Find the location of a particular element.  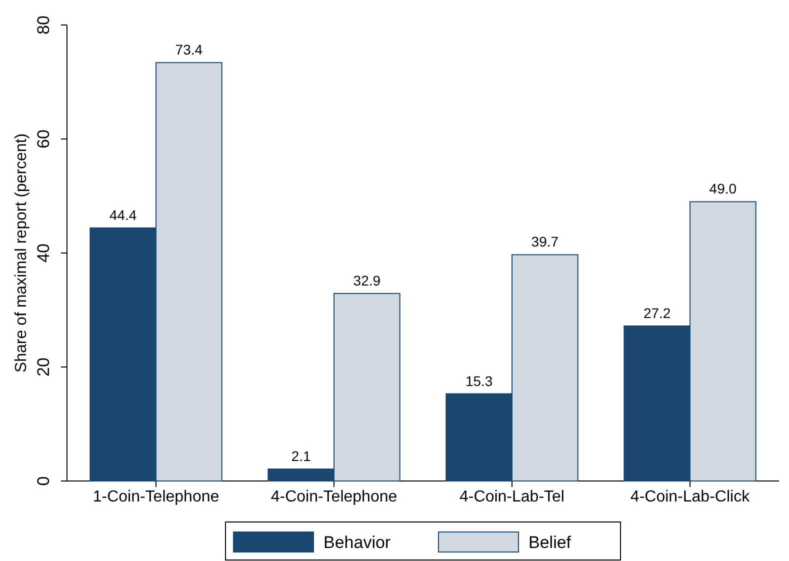

text: 15.3 is located at coordinates (479, 380).